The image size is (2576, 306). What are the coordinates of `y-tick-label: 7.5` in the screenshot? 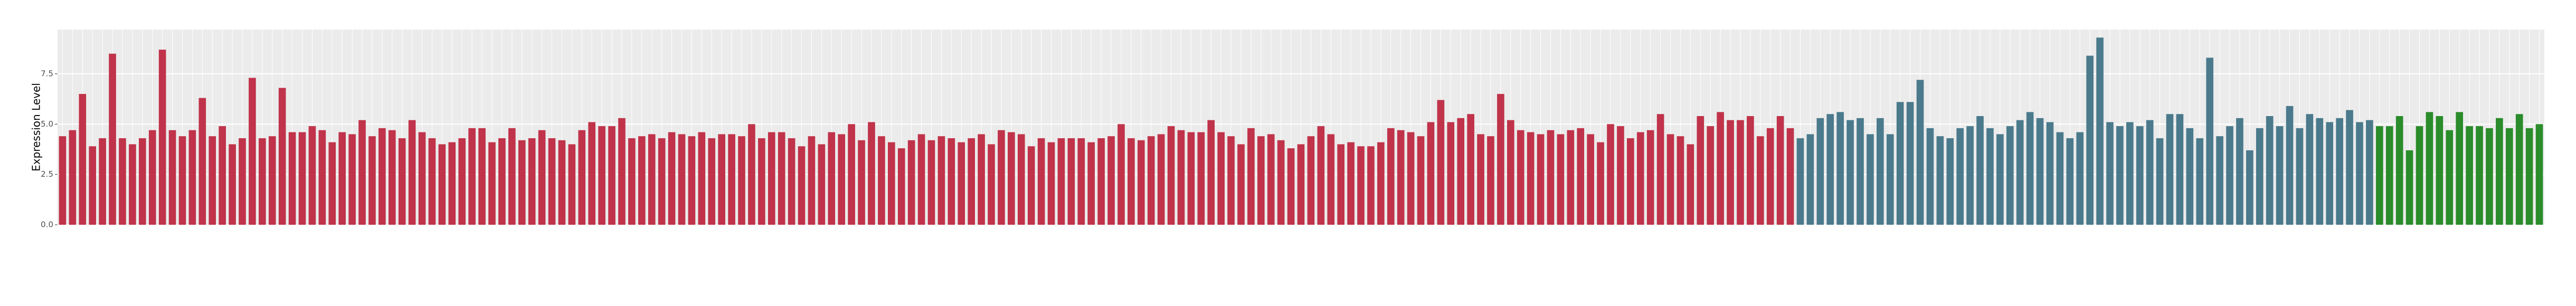 It's located at (47, 73).